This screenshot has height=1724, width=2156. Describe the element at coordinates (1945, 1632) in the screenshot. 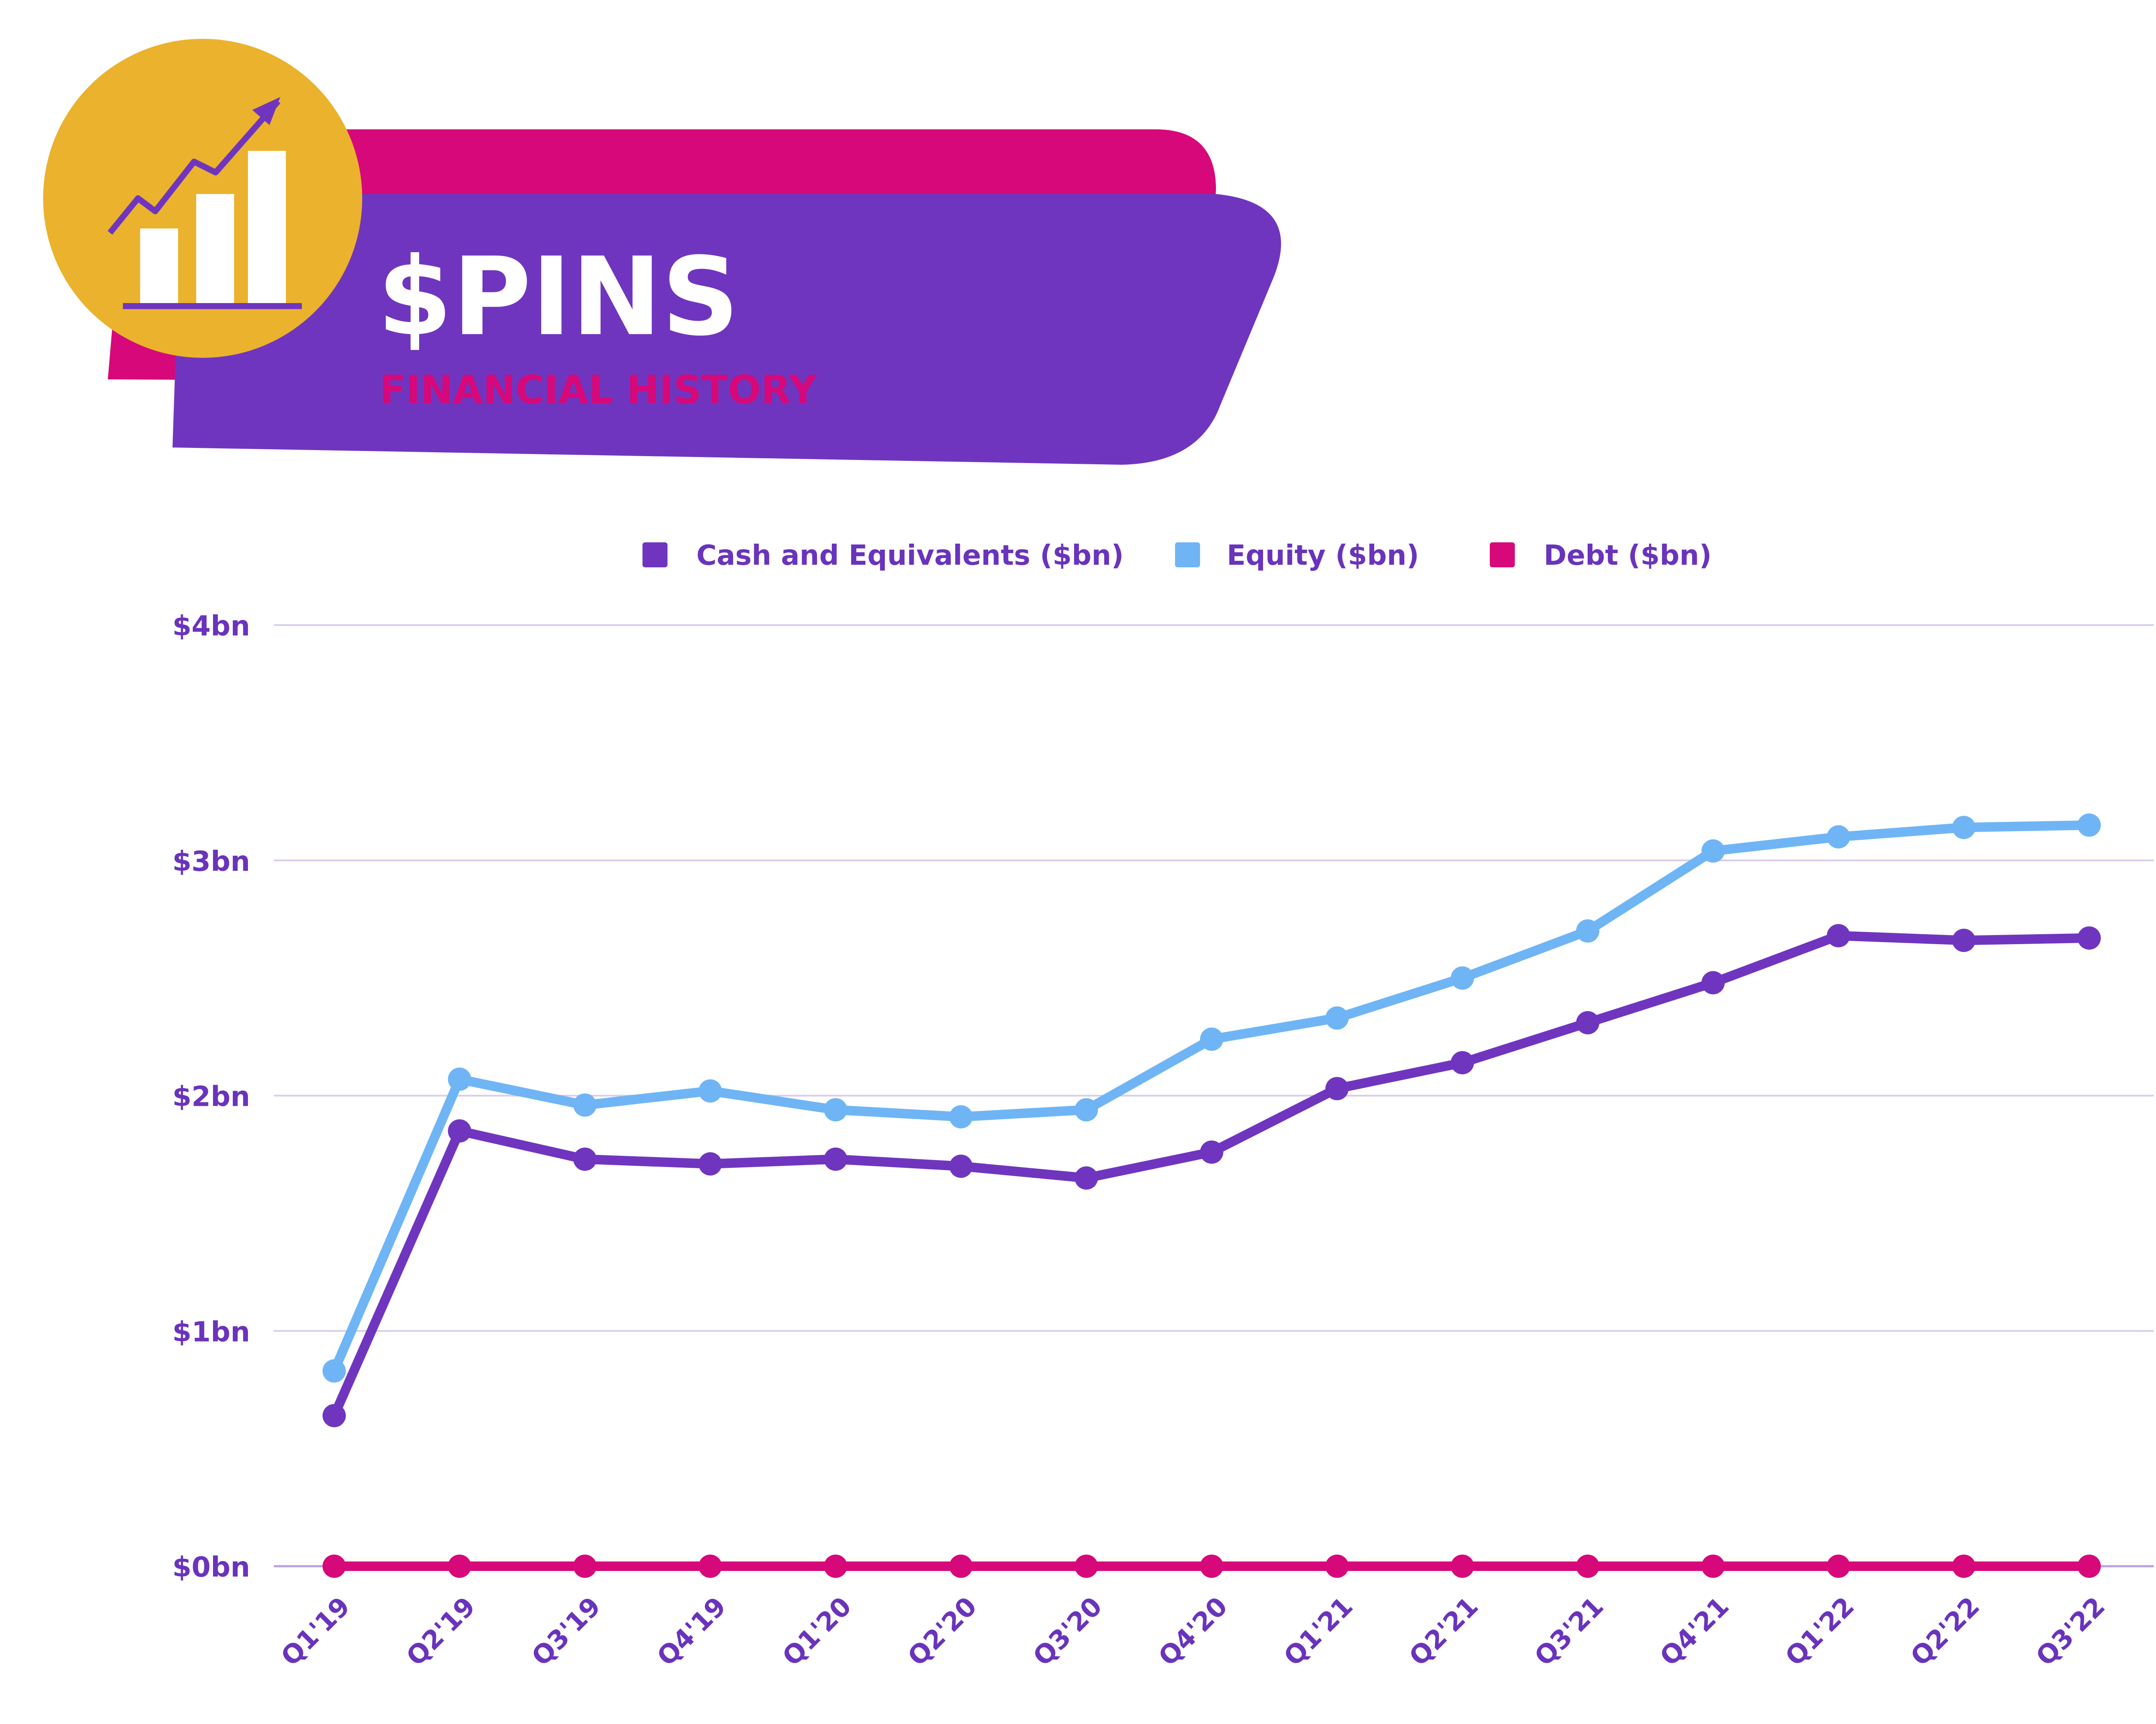

I see `x-tick-label: Q2'22` at that location.